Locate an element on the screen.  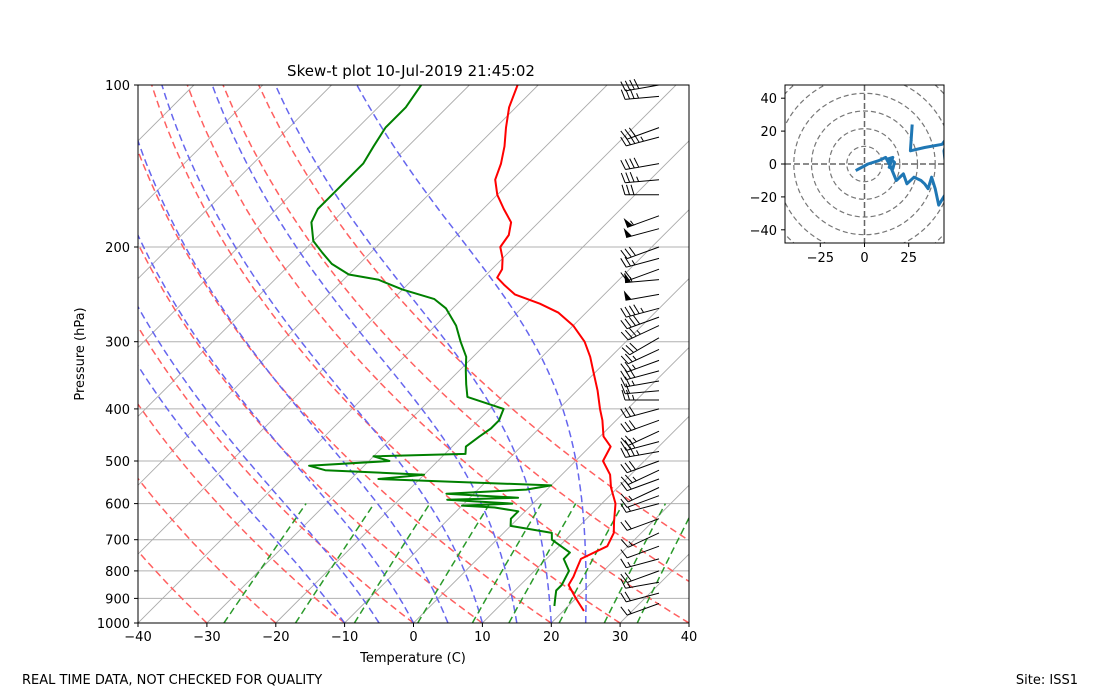
y-tick-label: 400 is located at coordinates (117, 410).